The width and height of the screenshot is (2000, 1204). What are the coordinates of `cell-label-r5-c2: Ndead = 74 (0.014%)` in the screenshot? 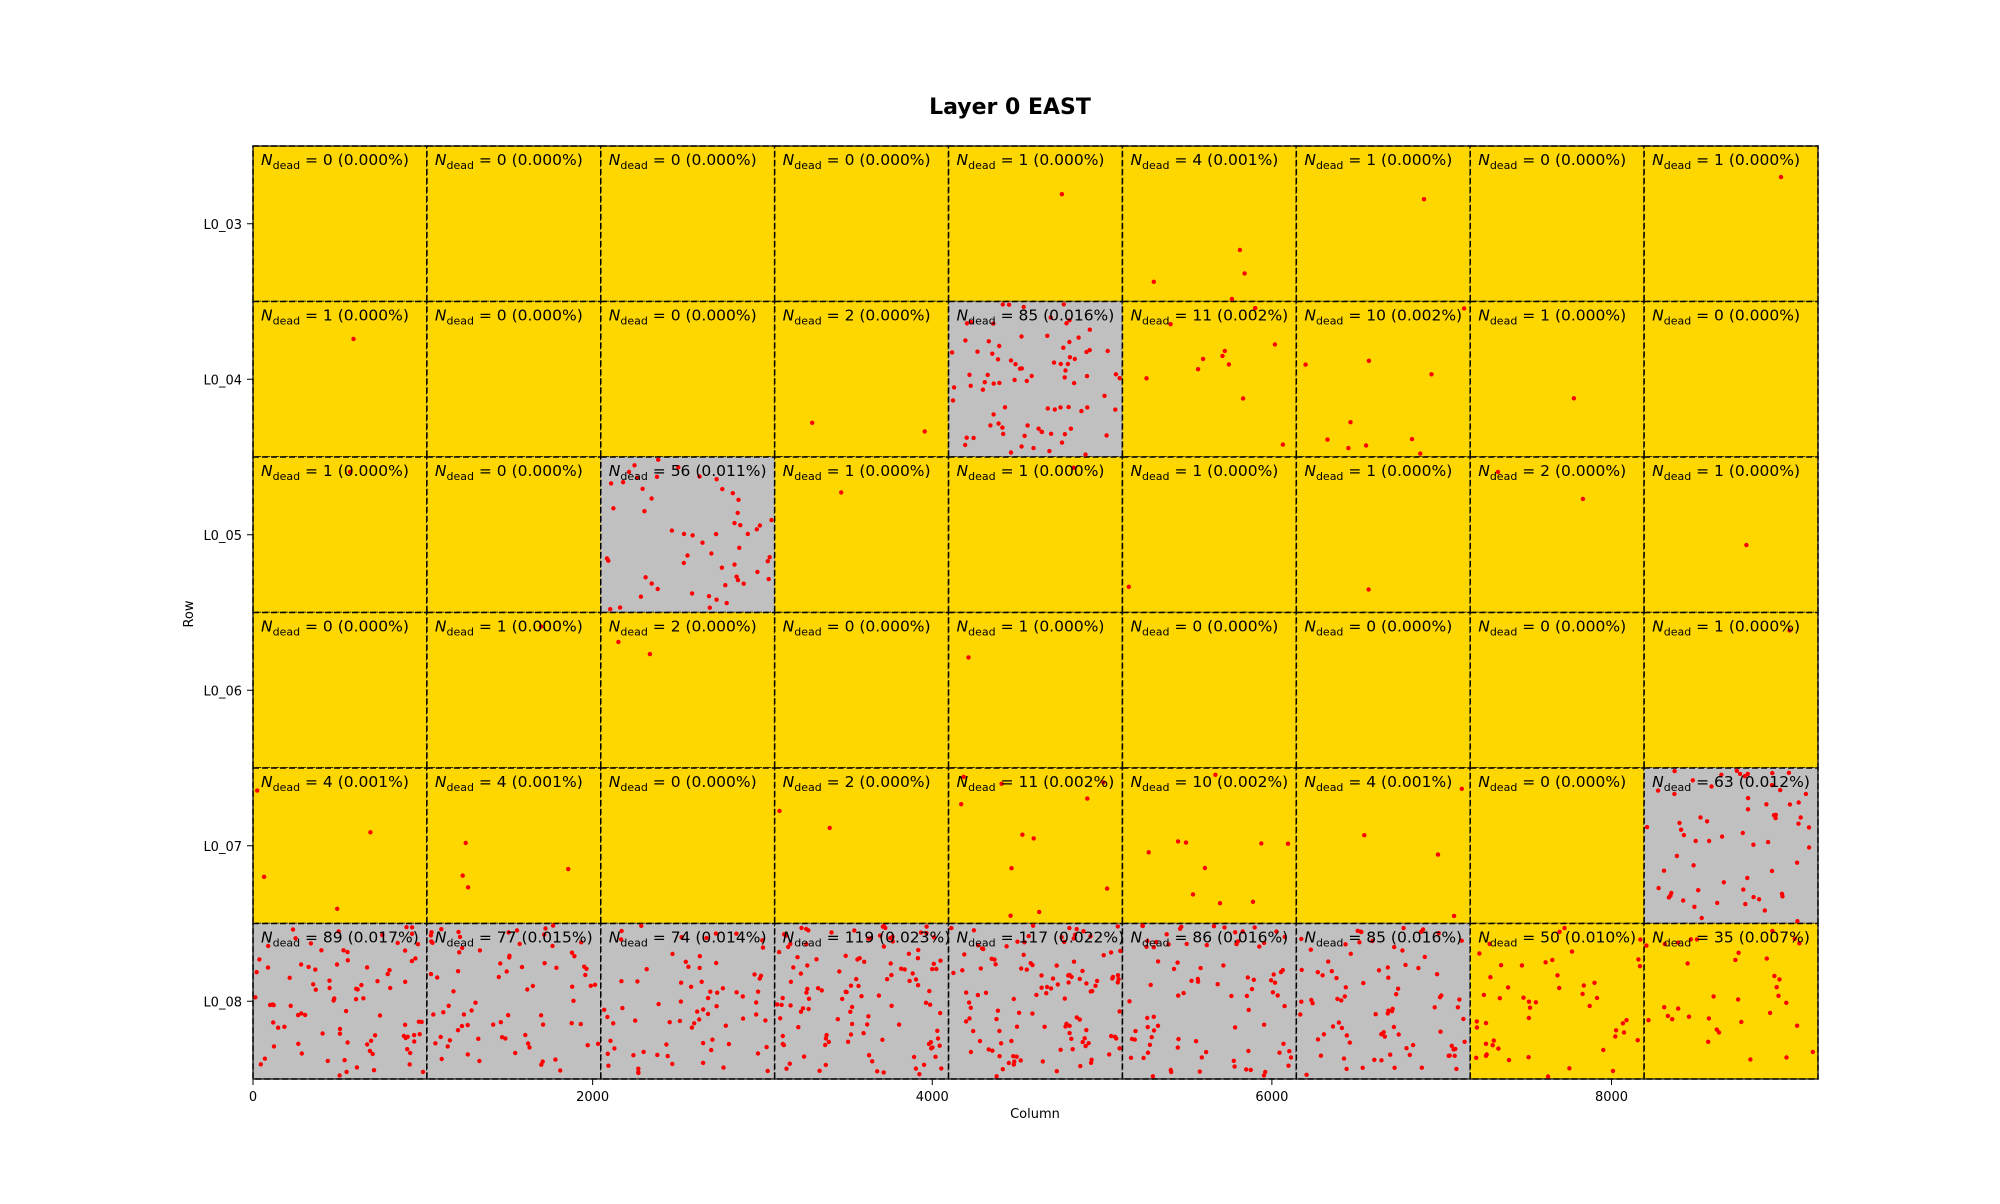 It's located at (688, 939).